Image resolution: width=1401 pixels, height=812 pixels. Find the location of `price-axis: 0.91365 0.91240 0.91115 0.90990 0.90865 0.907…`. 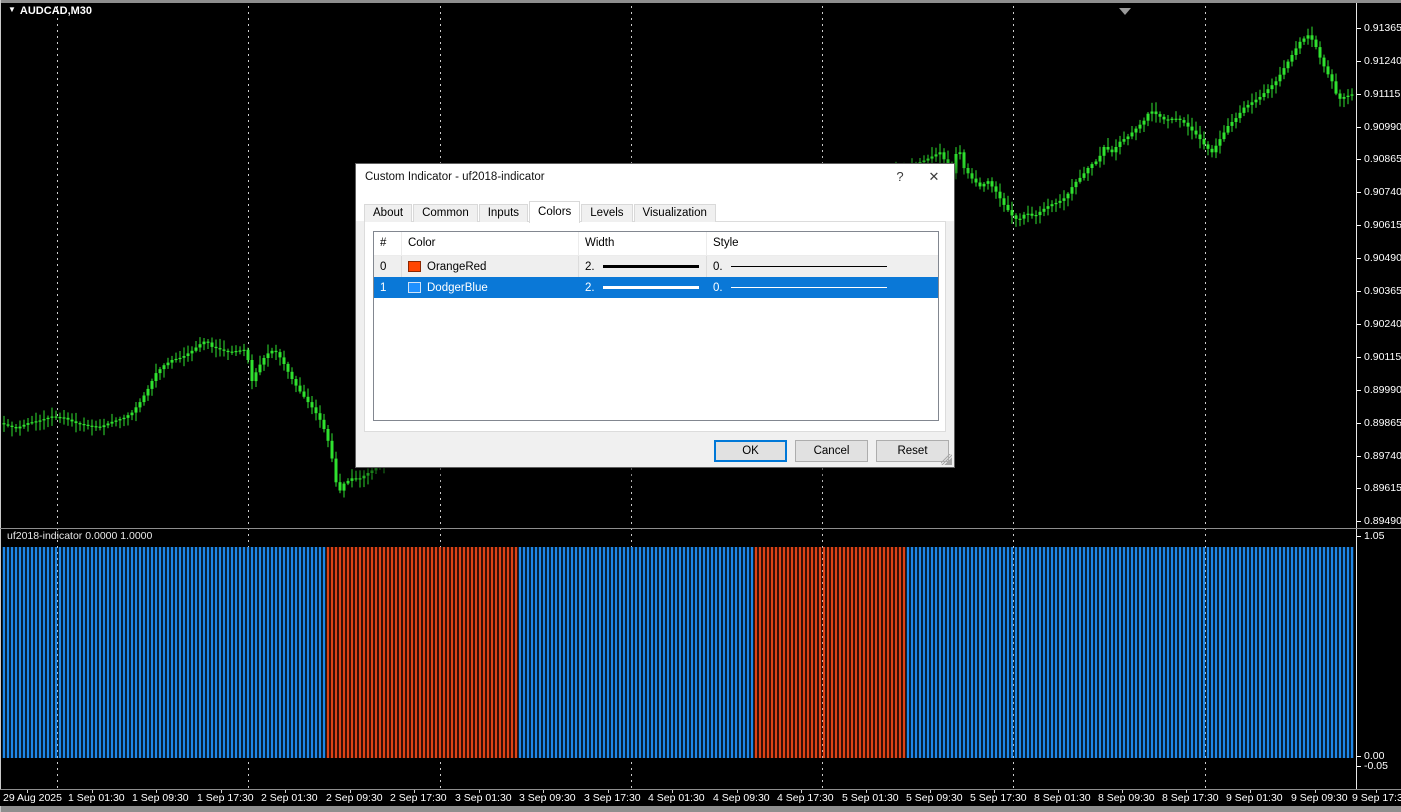

price-axis: 0.91365 0.91240 0.91115 0.90990 0.90865 0.907… is located at coordinates (1378, 396).